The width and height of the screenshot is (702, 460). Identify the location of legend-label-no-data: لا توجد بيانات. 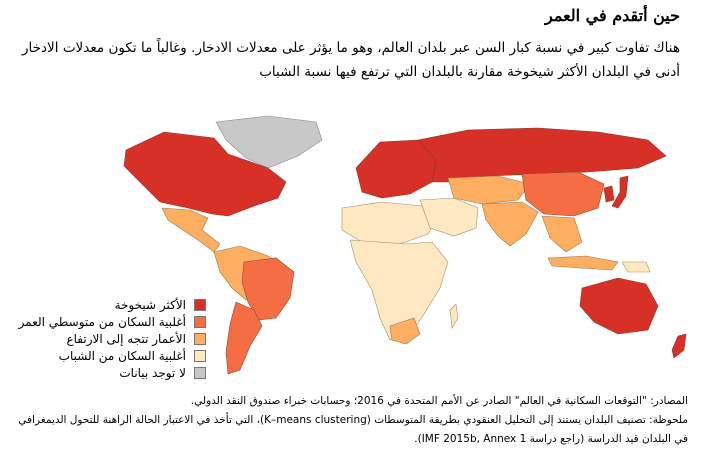
(152, 372).